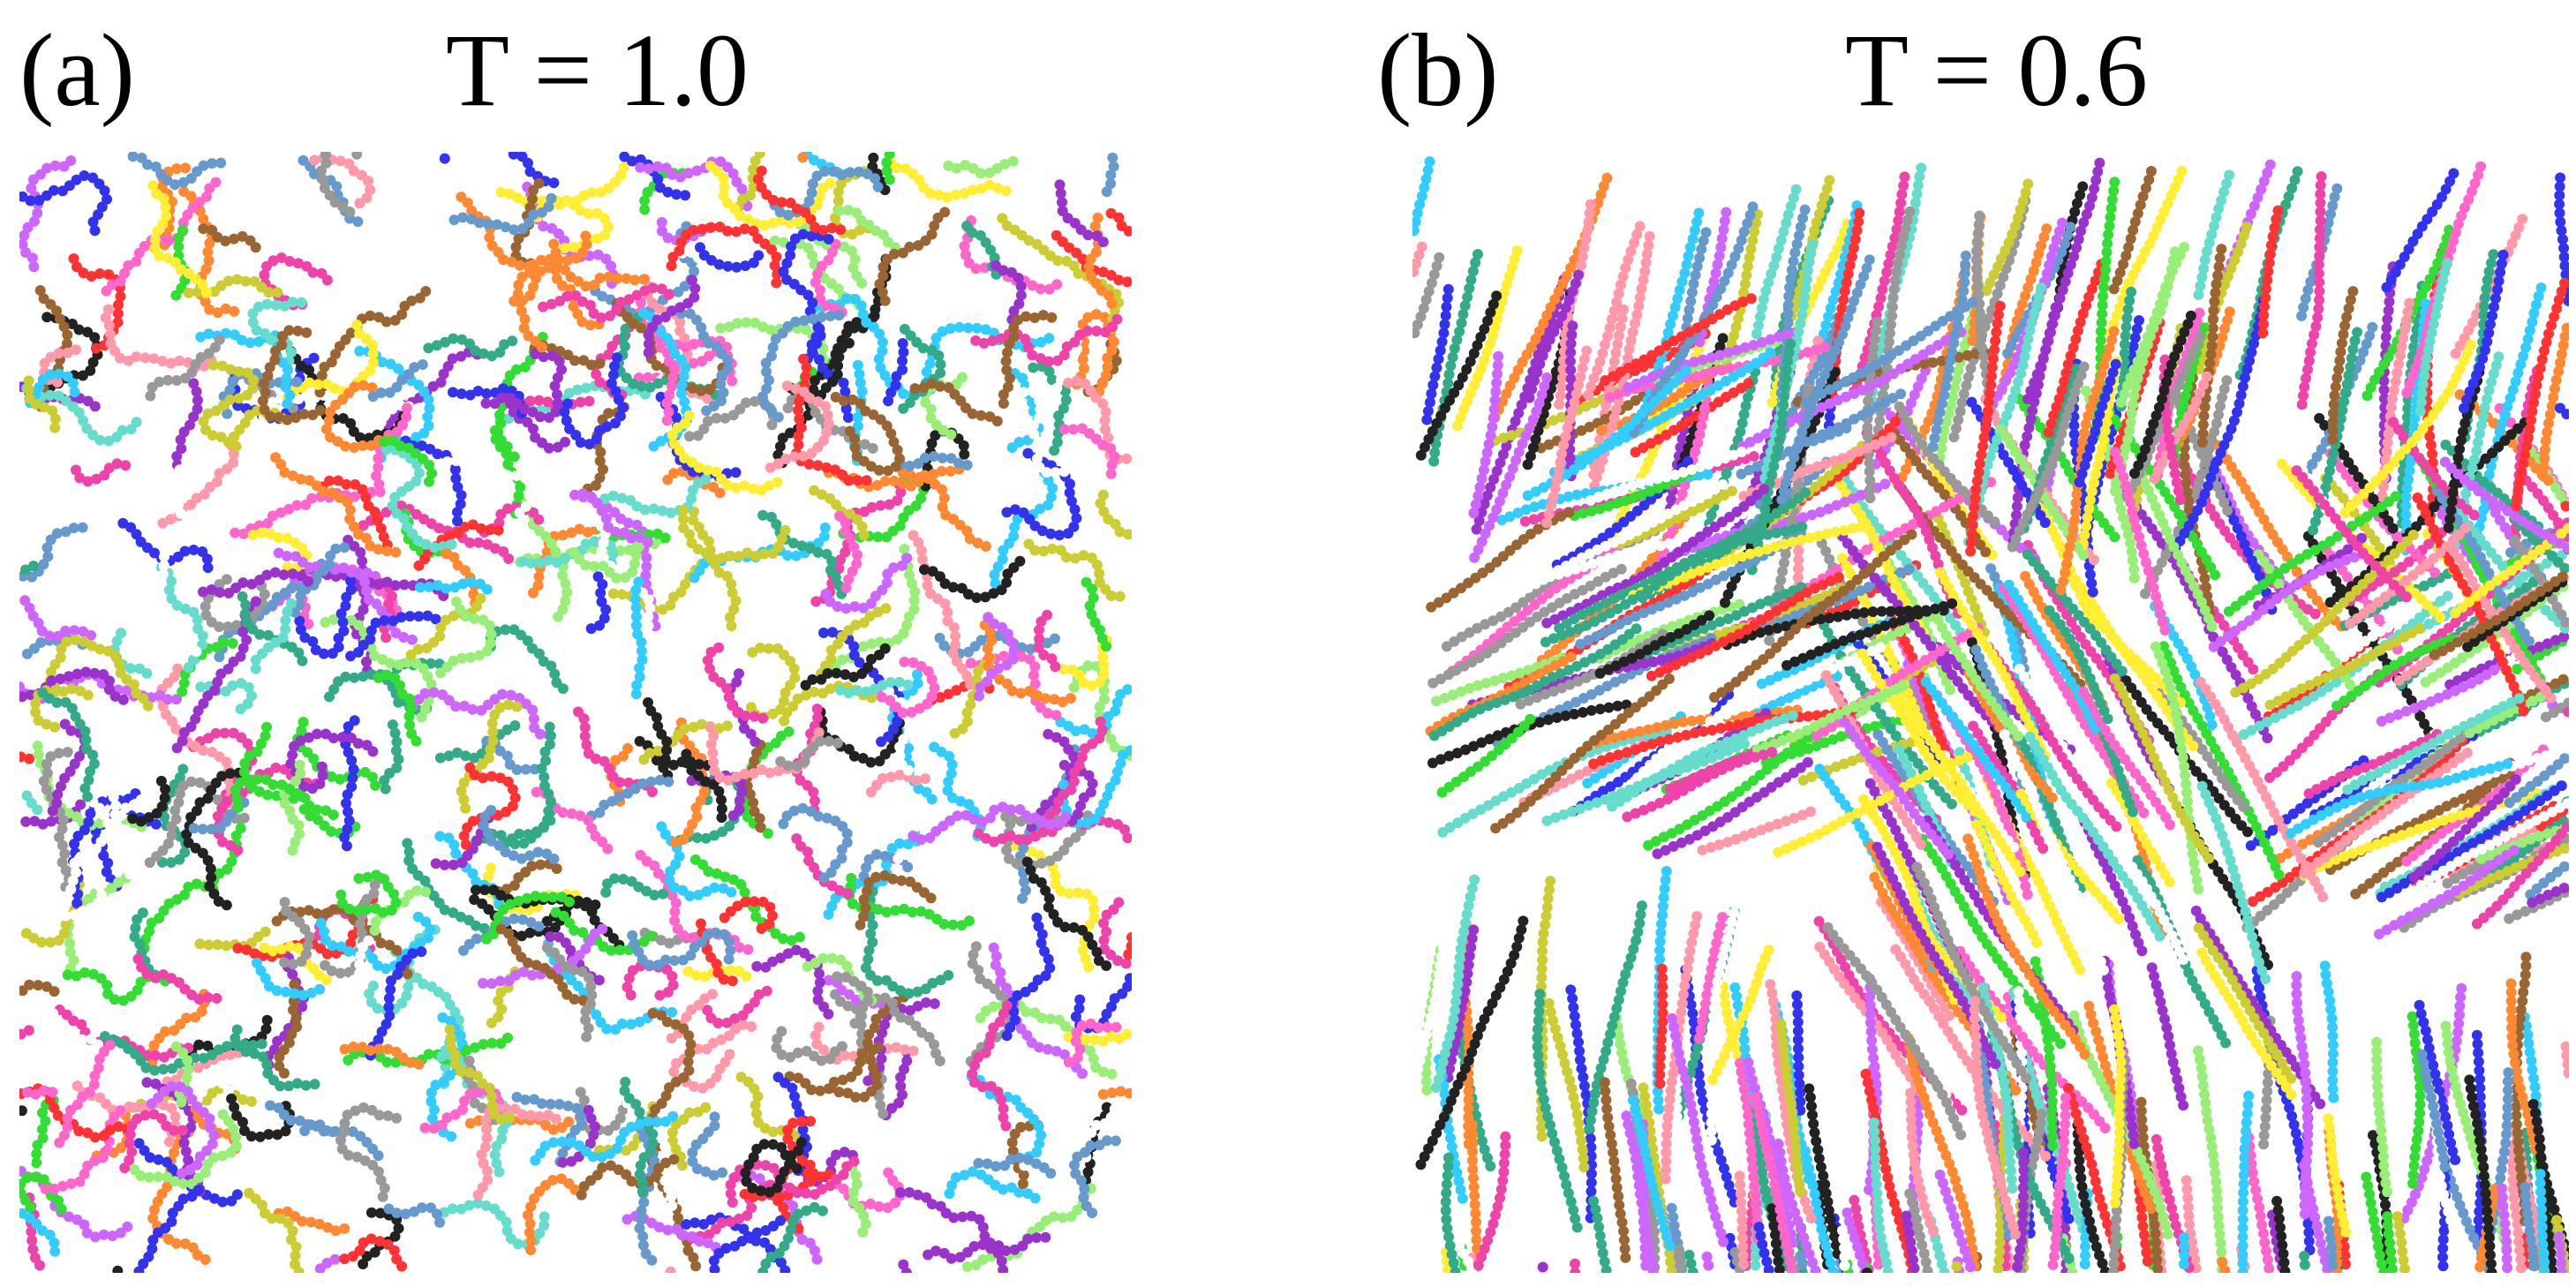 Image resolution: width=2576 pixels, height=1287 pixels. I want to click on panel-title-a: T = 1.0, so click(598, 70).